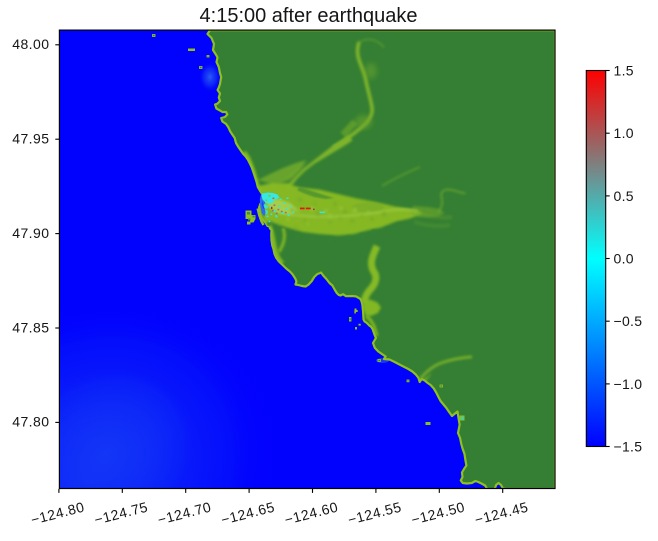 This screenshot has width=658, height=541. What do you see at coordinates (30, 327) in the screenshot?
I see `svg-text: 47.85` at bounding box center [30, 327].